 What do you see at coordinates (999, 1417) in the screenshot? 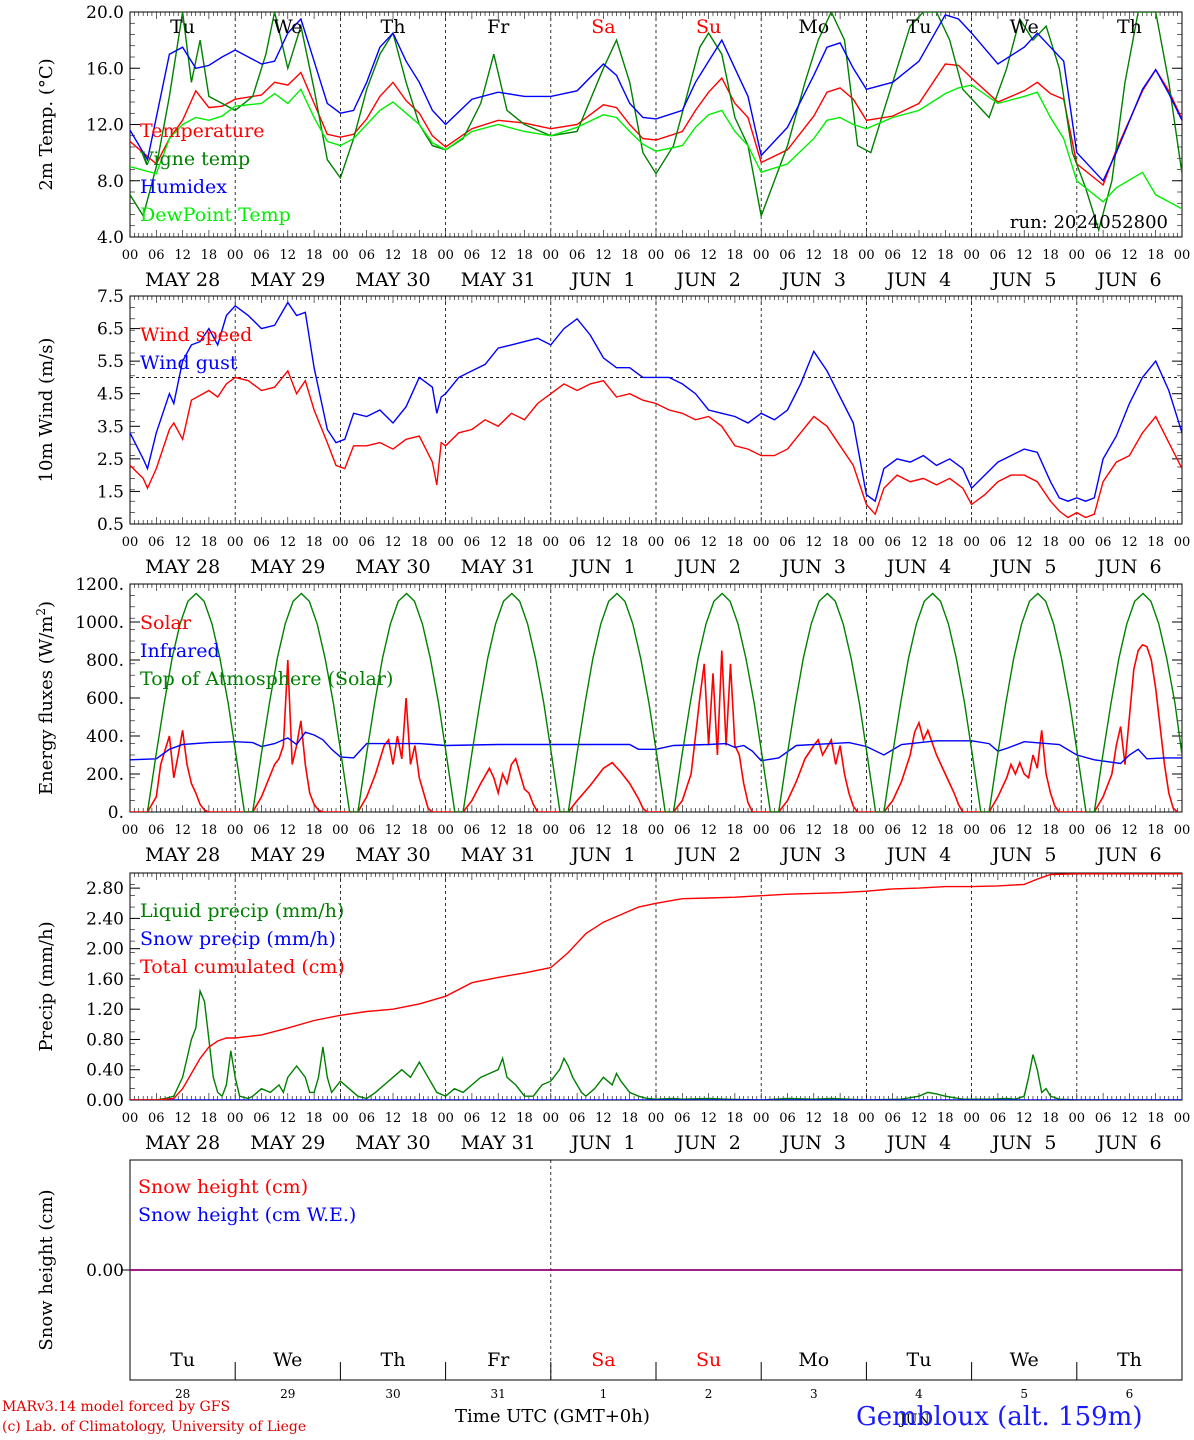
I see `station-title: Gembloux (alt. 159m)` at bounding box center [999, 1417].